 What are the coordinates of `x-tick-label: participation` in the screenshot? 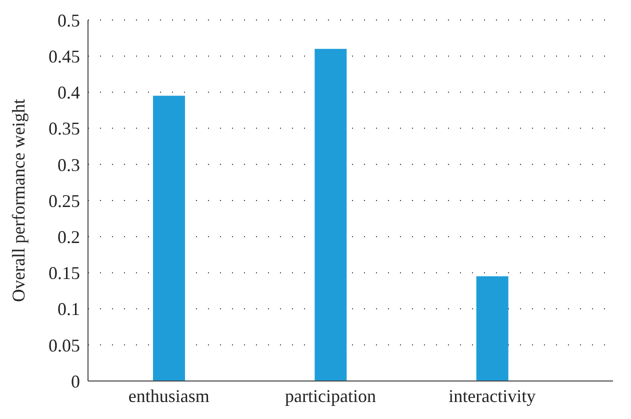 It's located at (330, 396).